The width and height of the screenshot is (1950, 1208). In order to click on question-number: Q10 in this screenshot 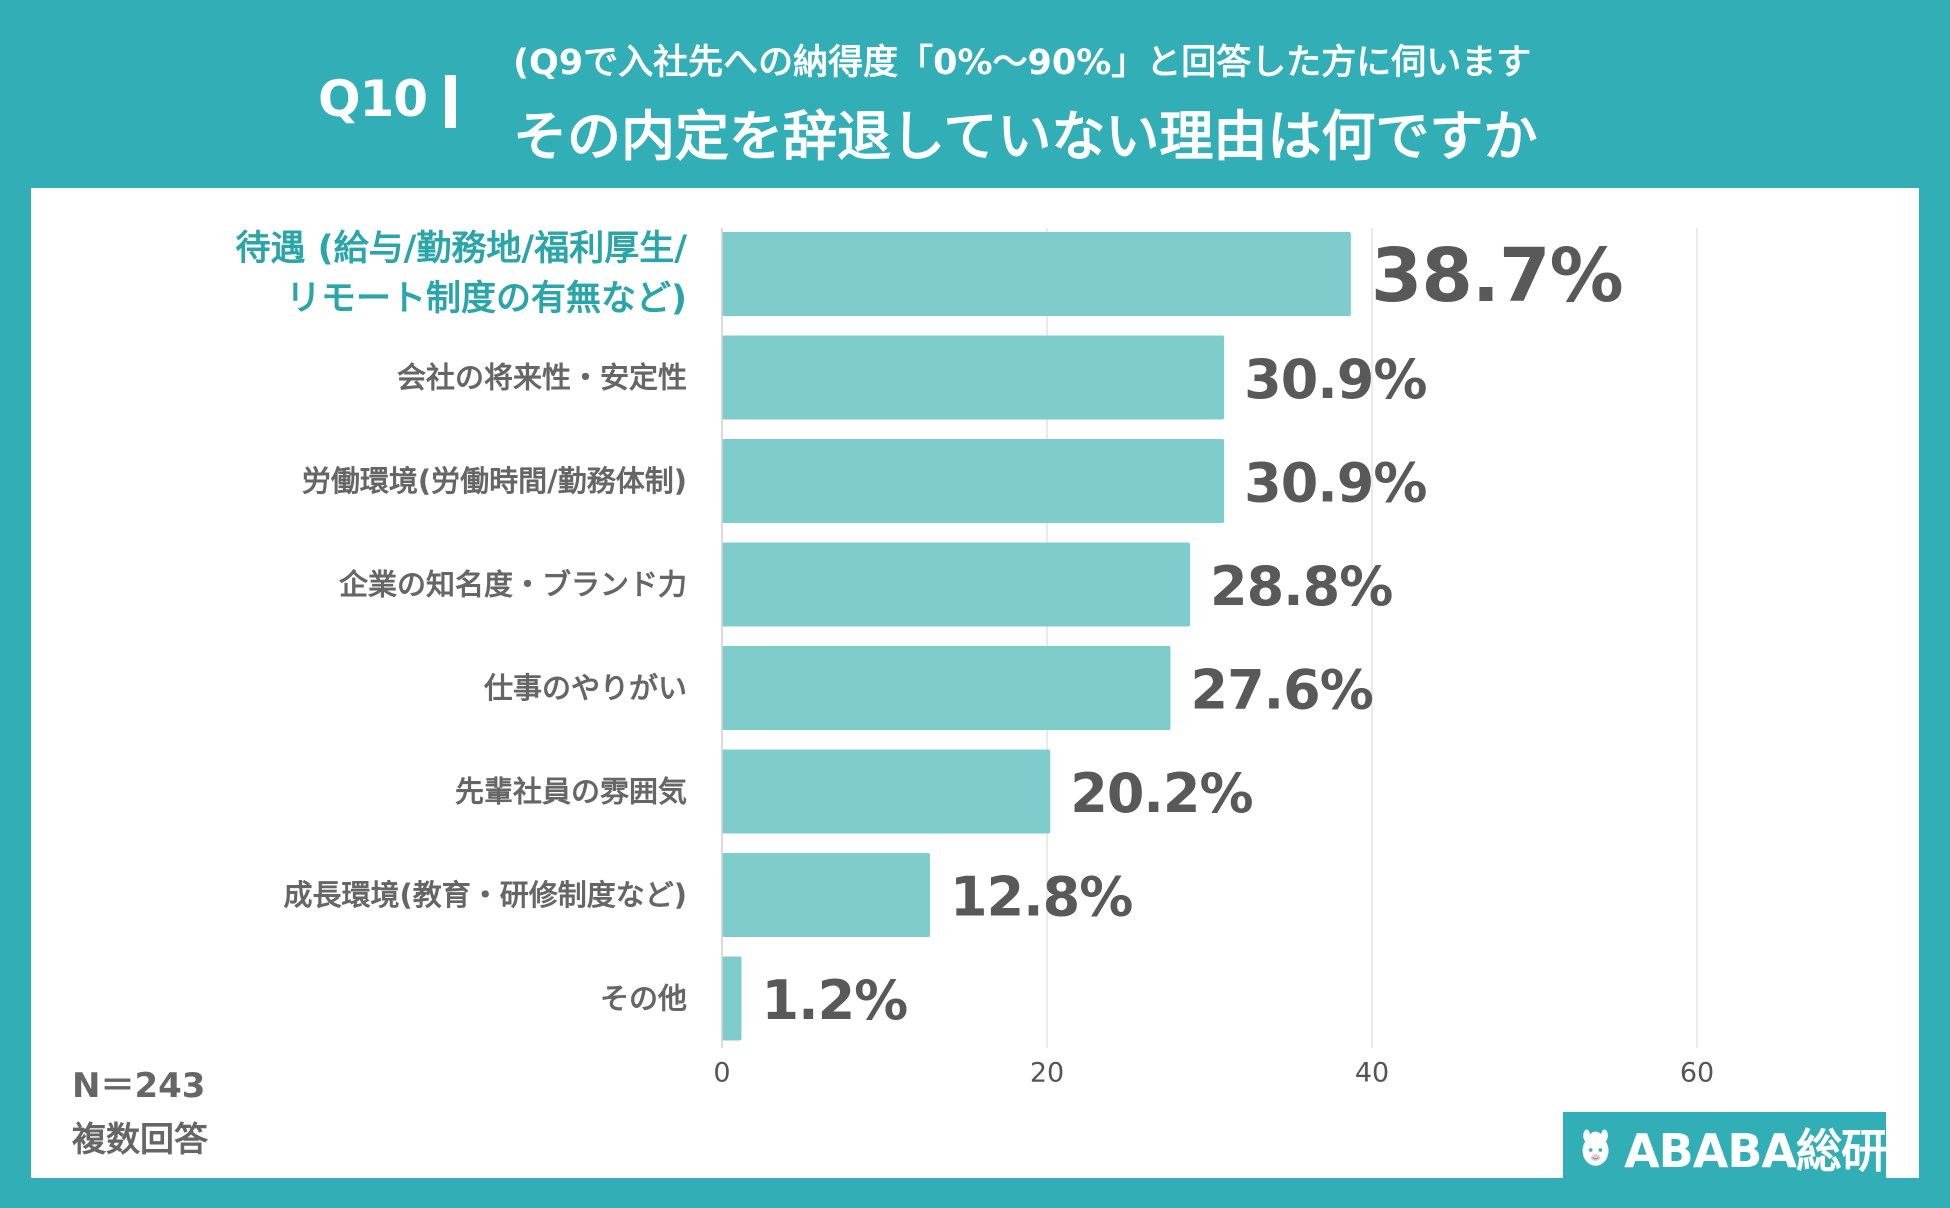, I will do `click(373, 99)`.